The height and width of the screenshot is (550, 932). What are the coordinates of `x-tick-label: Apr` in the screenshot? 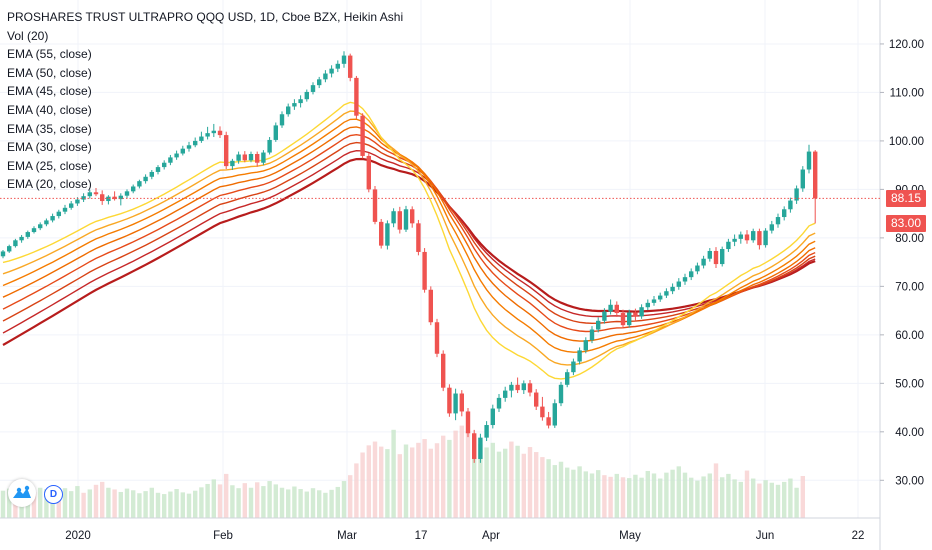 It's located at (491, 536).